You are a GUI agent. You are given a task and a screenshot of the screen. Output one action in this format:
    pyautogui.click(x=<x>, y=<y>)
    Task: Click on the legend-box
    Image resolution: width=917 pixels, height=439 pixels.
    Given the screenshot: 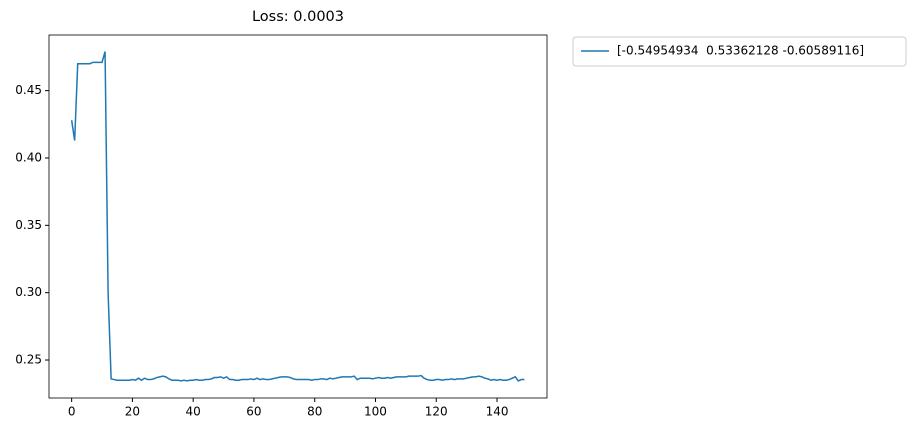 What is the action you would take?
    pyautogui.click(x=739, y=51)
    